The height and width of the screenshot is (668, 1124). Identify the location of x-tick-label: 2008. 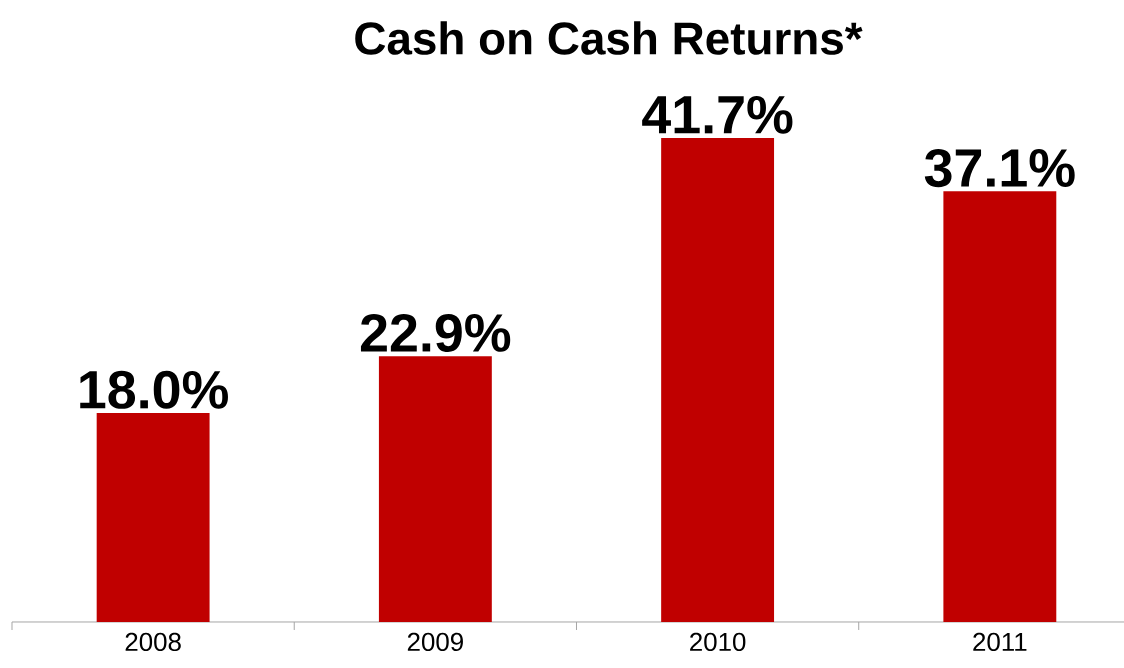
(153, 642).